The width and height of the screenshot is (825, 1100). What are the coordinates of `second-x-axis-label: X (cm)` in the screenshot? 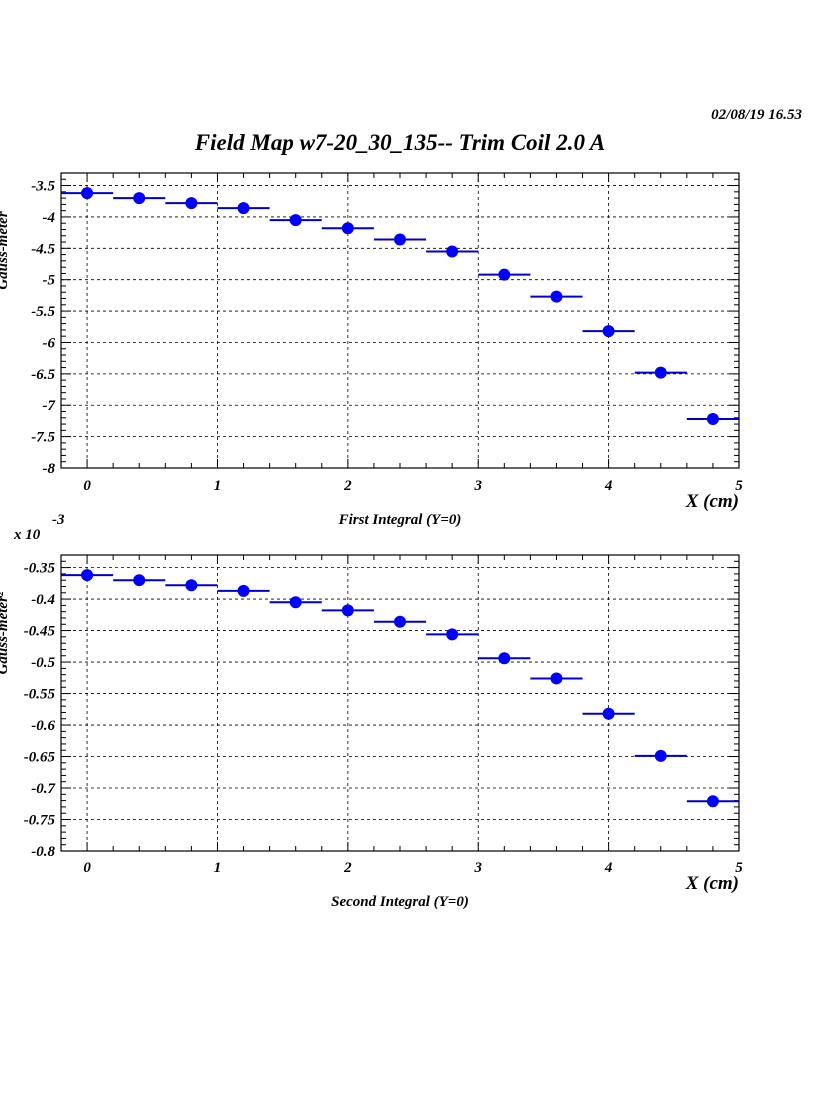 It's located at (712, 883).